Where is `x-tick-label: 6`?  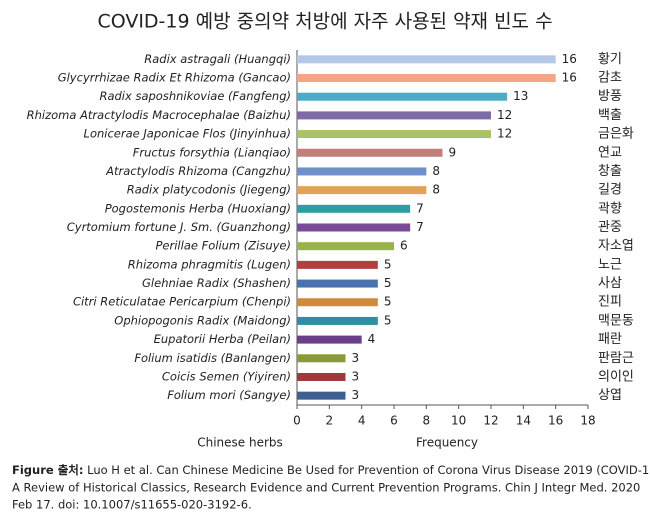 x-tick-label: 6 is located at coordinates (394, 421).